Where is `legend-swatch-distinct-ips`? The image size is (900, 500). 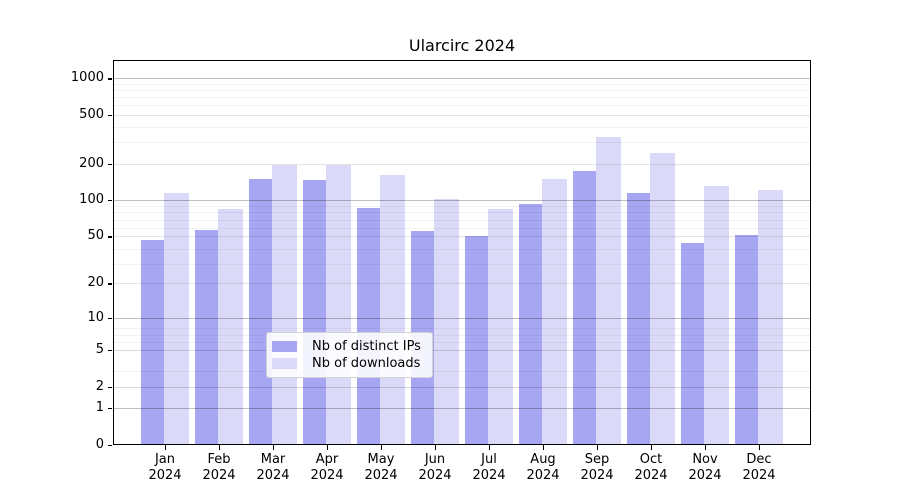 legend-swatch-distinct-ips is located at coordinates (284, 346).